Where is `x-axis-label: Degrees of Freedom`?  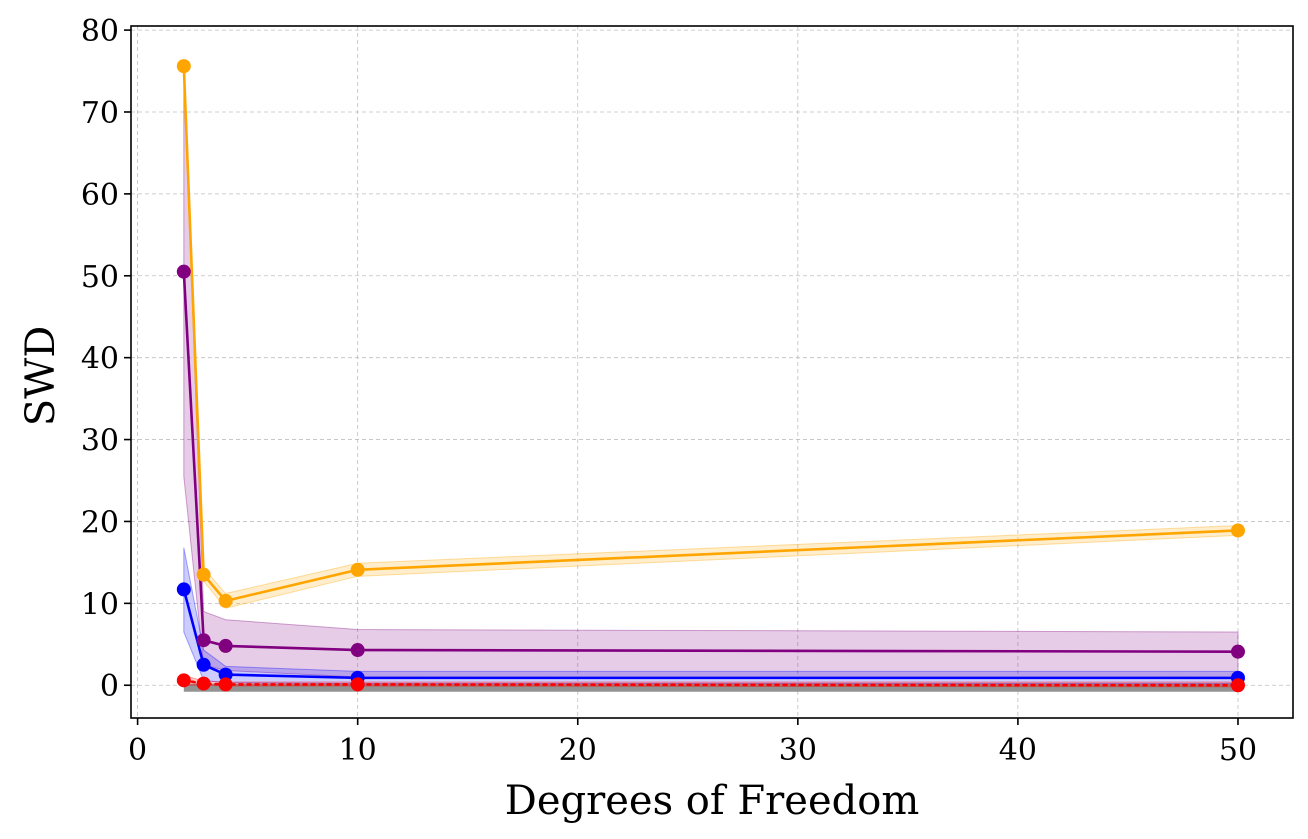
x-axis-label: Degrees of Freedom is located at coordinates (712, 801).